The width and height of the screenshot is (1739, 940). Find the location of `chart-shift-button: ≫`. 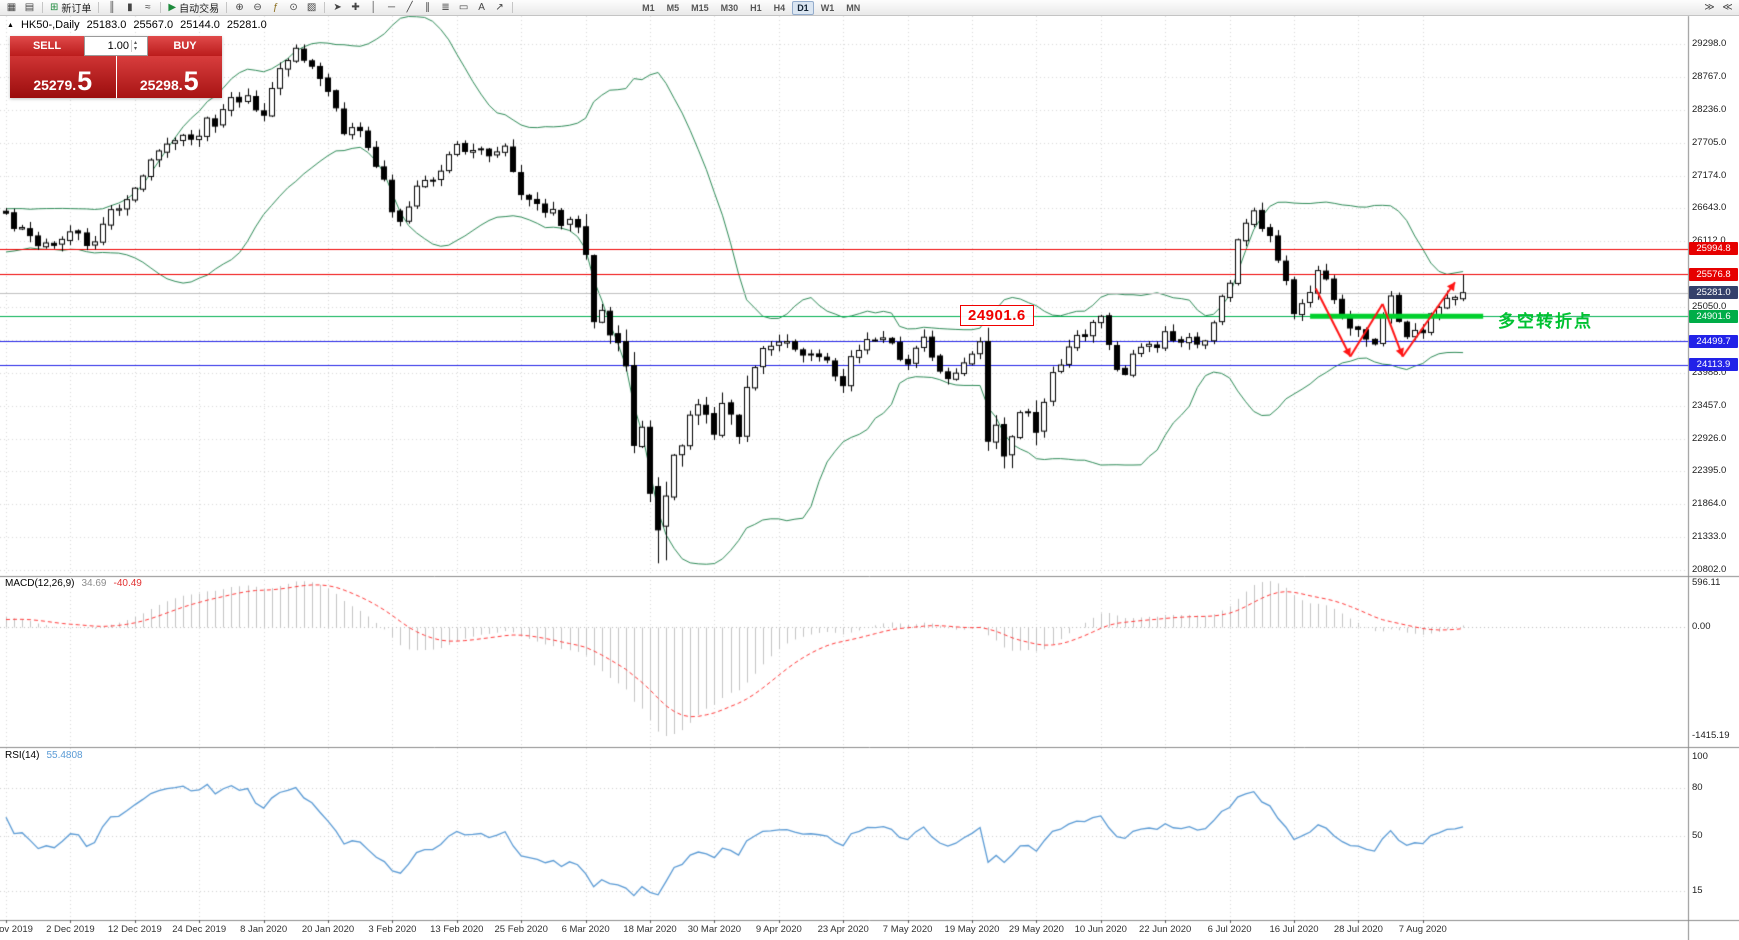

chart-shift-button: ≫ is located at coordinates (1709, 8).